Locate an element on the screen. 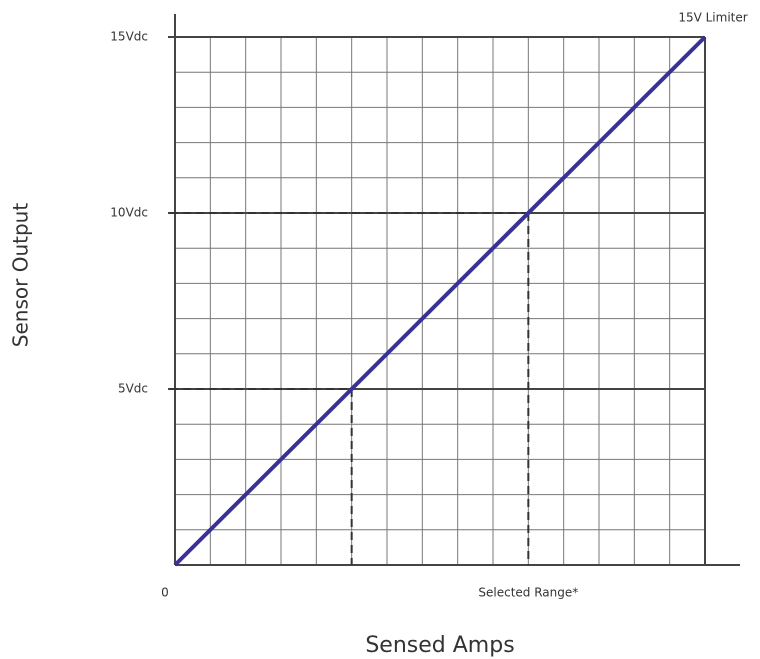 The image size is (760, 659). y-tick-label: 15Vdc is located at coordinates (129, 37).